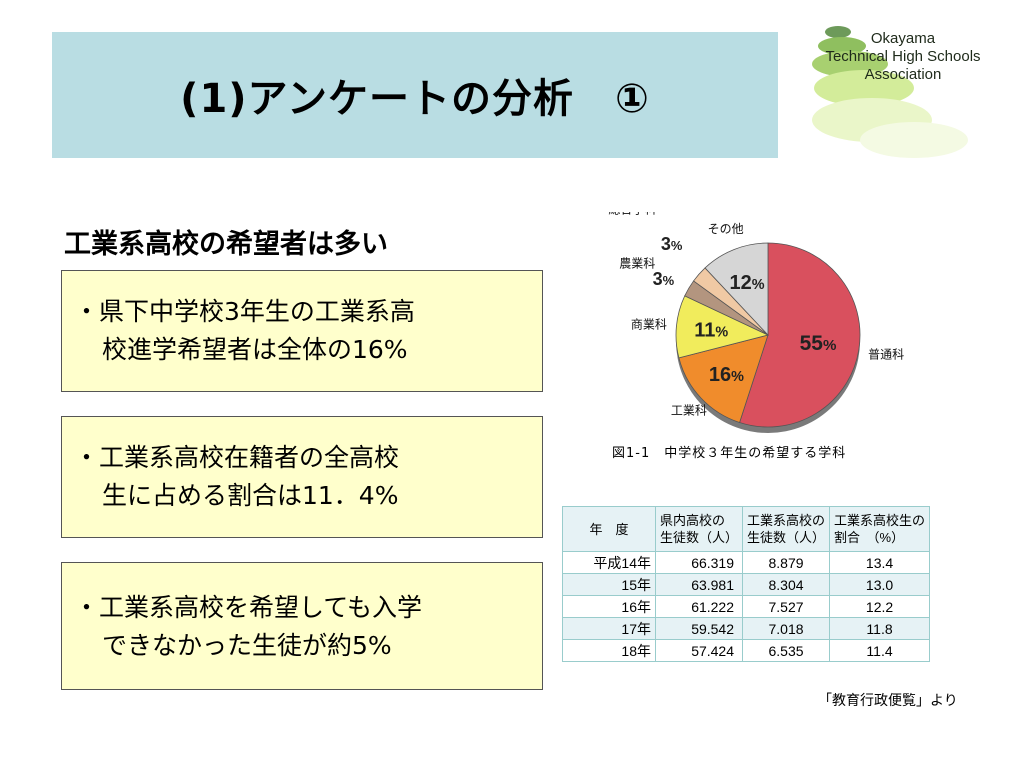 The width and height of the screenshot is (1024, 768). Describe the element at coordinates (244, 311) in the screenshot. I see `point-1-line-1: ・県下中学校3年生の工業系高` at that location.